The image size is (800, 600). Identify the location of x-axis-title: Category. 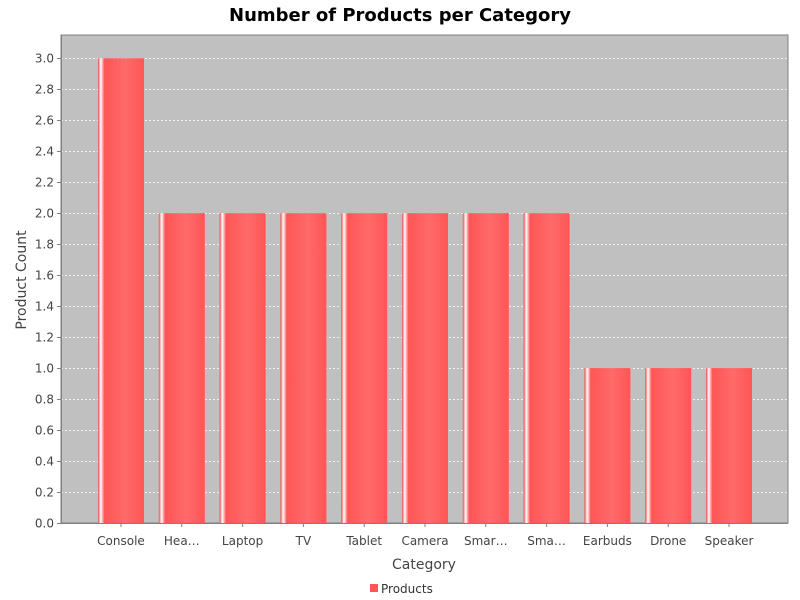
(424, 565).